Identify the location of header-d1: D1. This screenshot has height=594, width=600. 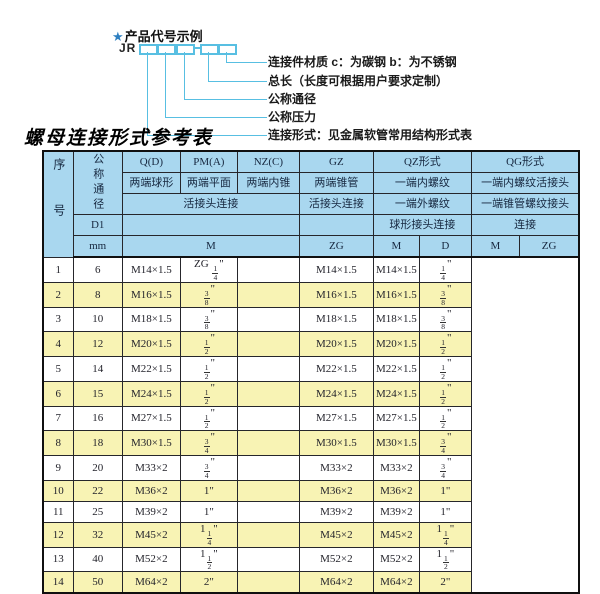
(97, 225).